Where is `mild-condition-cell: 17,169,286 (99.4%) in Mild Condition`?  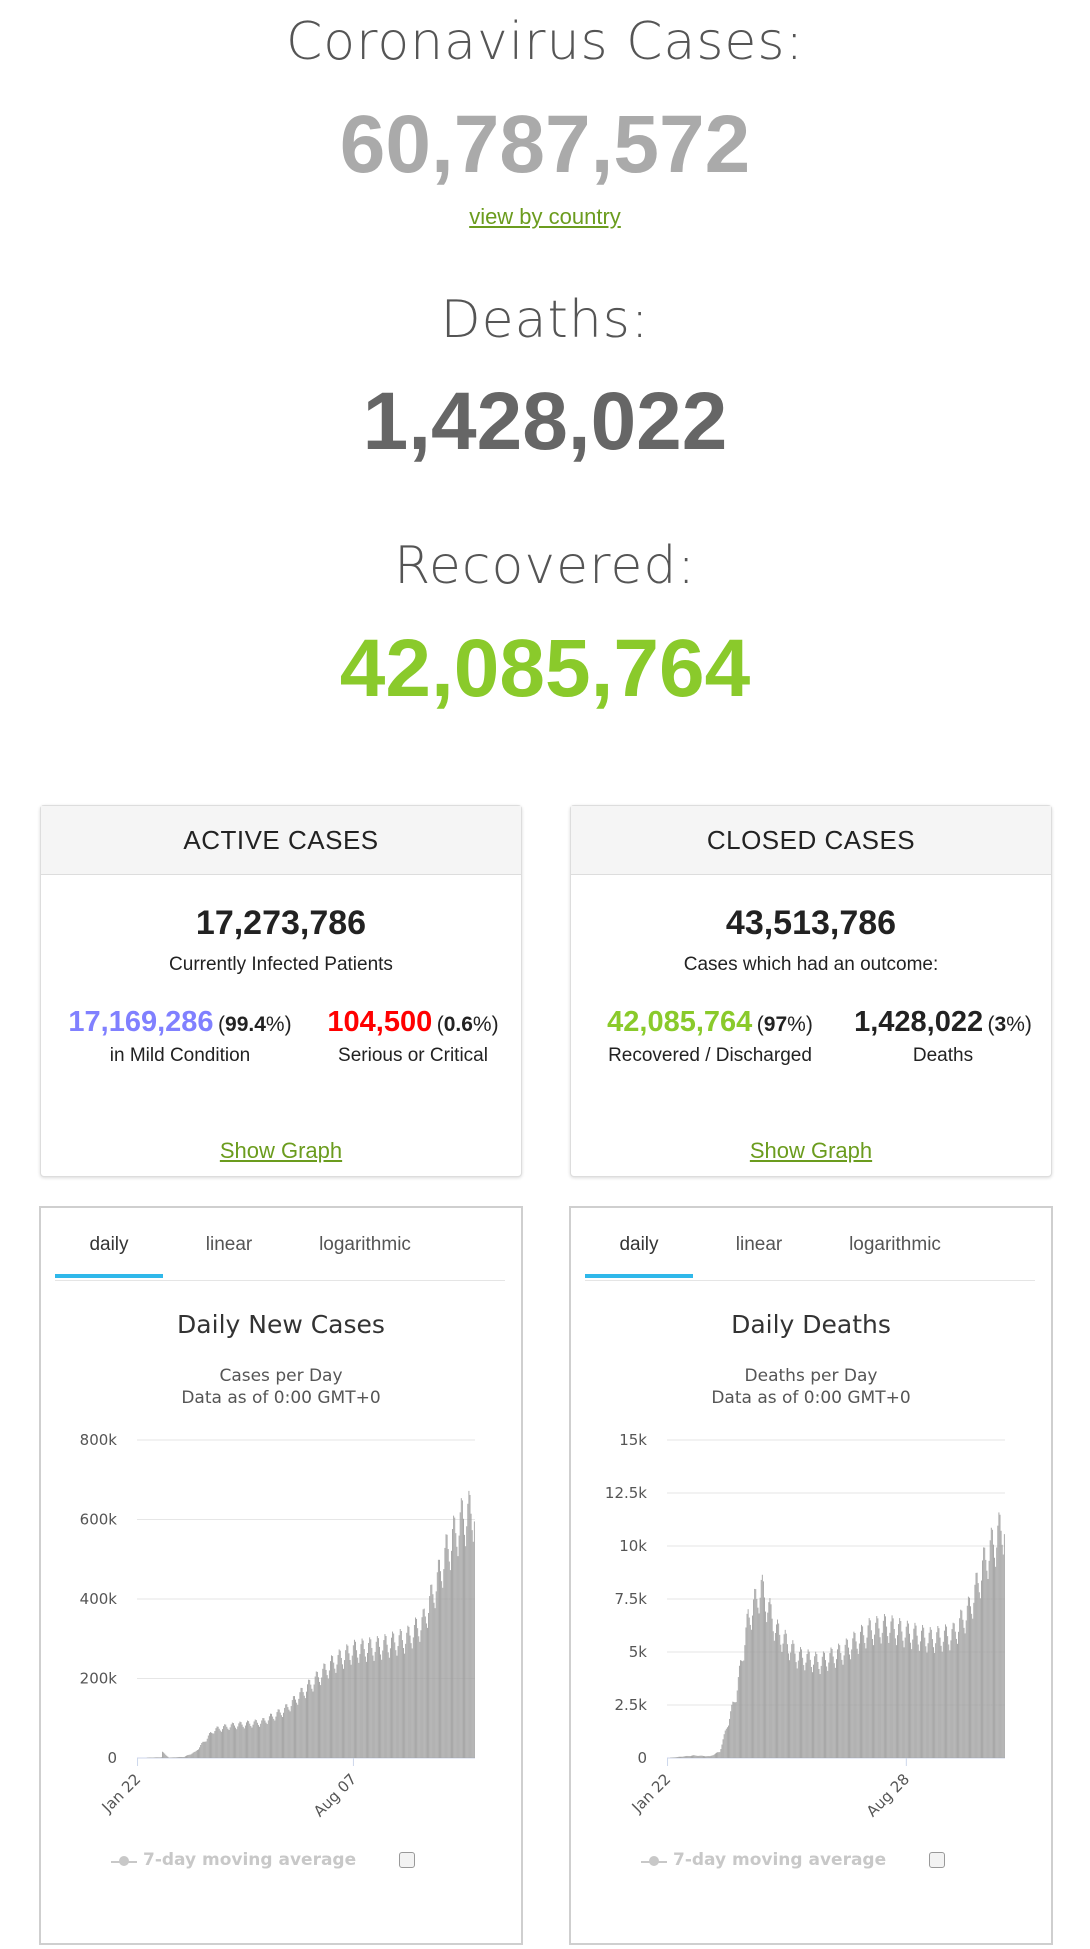
mild-condition-cell: 17,169,286 (99.4%) in Mild Condition is located at coordinates (180, 1036).